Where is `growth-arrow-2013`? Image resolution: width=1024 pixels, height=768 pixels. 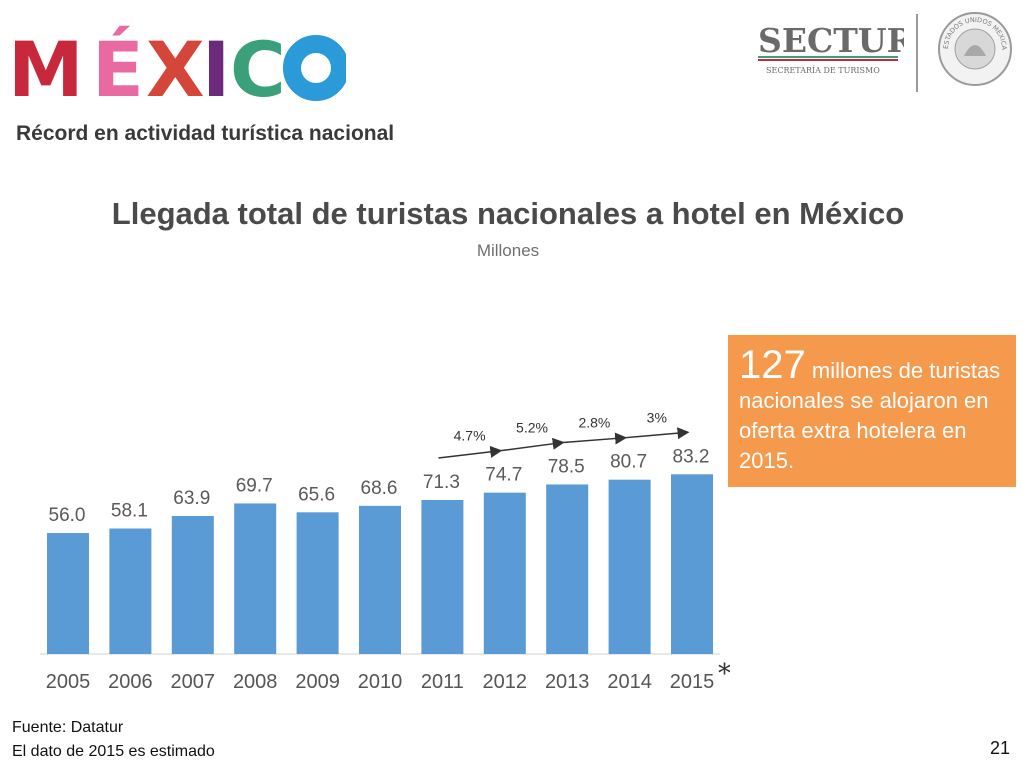 growth-arrow-2013 is located at coordinates (532, 444).